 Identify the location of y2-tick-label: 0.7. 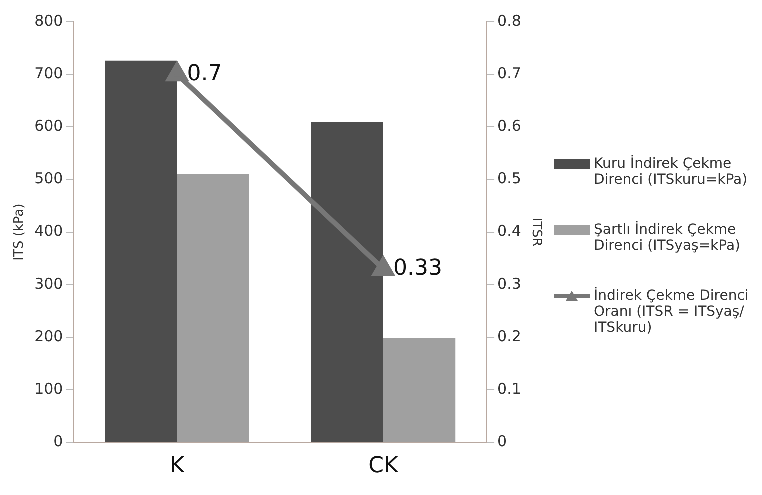
(510, 73).